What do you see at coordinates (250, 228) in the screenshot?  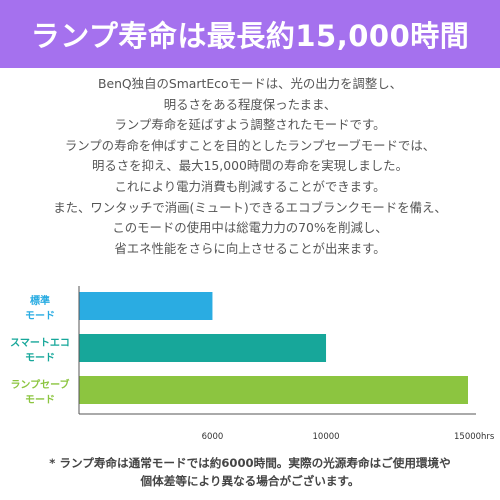 I see `description-line: このモードの使用中は総電力力の70%を削減し、` at bounding box center [250, 228].